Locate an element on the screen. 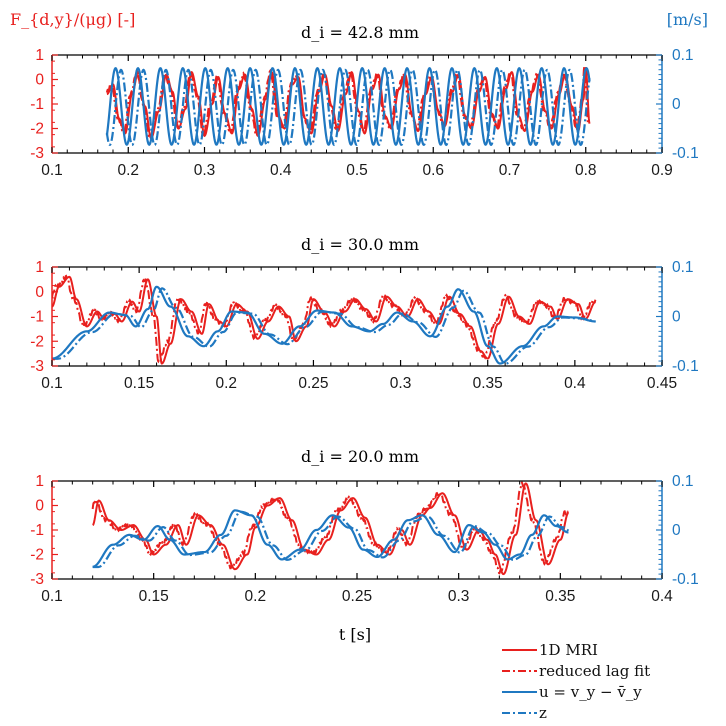 This screenshot has height=726, width=726. series-1d-mri is located at coordinates (330, 529).